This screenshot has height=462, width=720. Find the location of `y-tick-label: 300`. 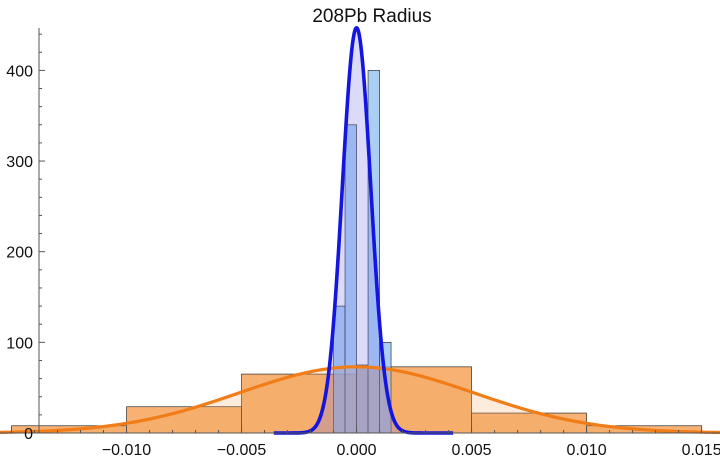

y-tick-label: 300 is located at coordinates (19, 162).